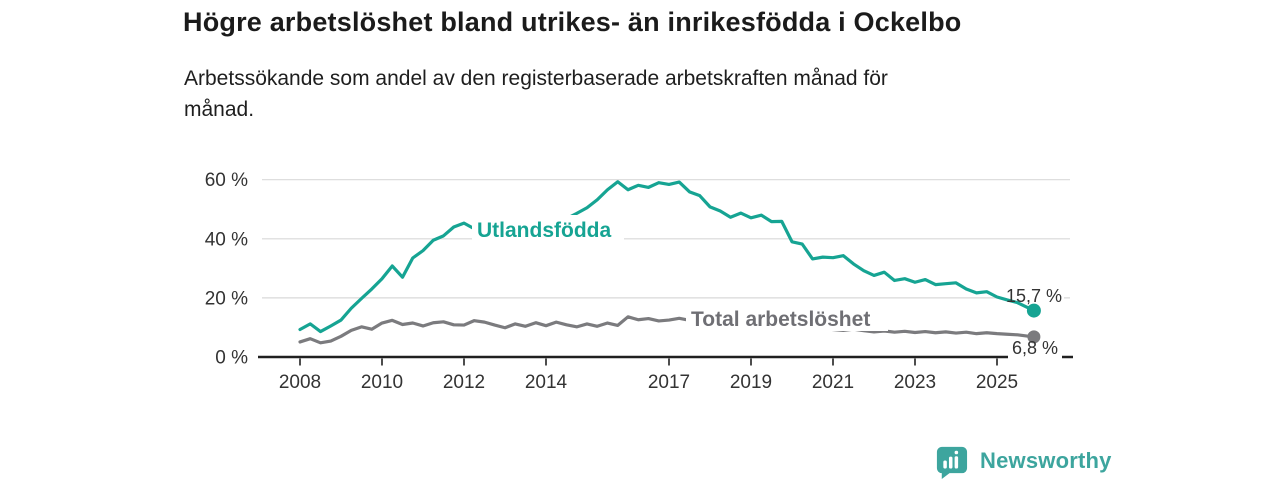  I want to click on newsworthy-wordmark: Newsworthy, so click(1046, 460).